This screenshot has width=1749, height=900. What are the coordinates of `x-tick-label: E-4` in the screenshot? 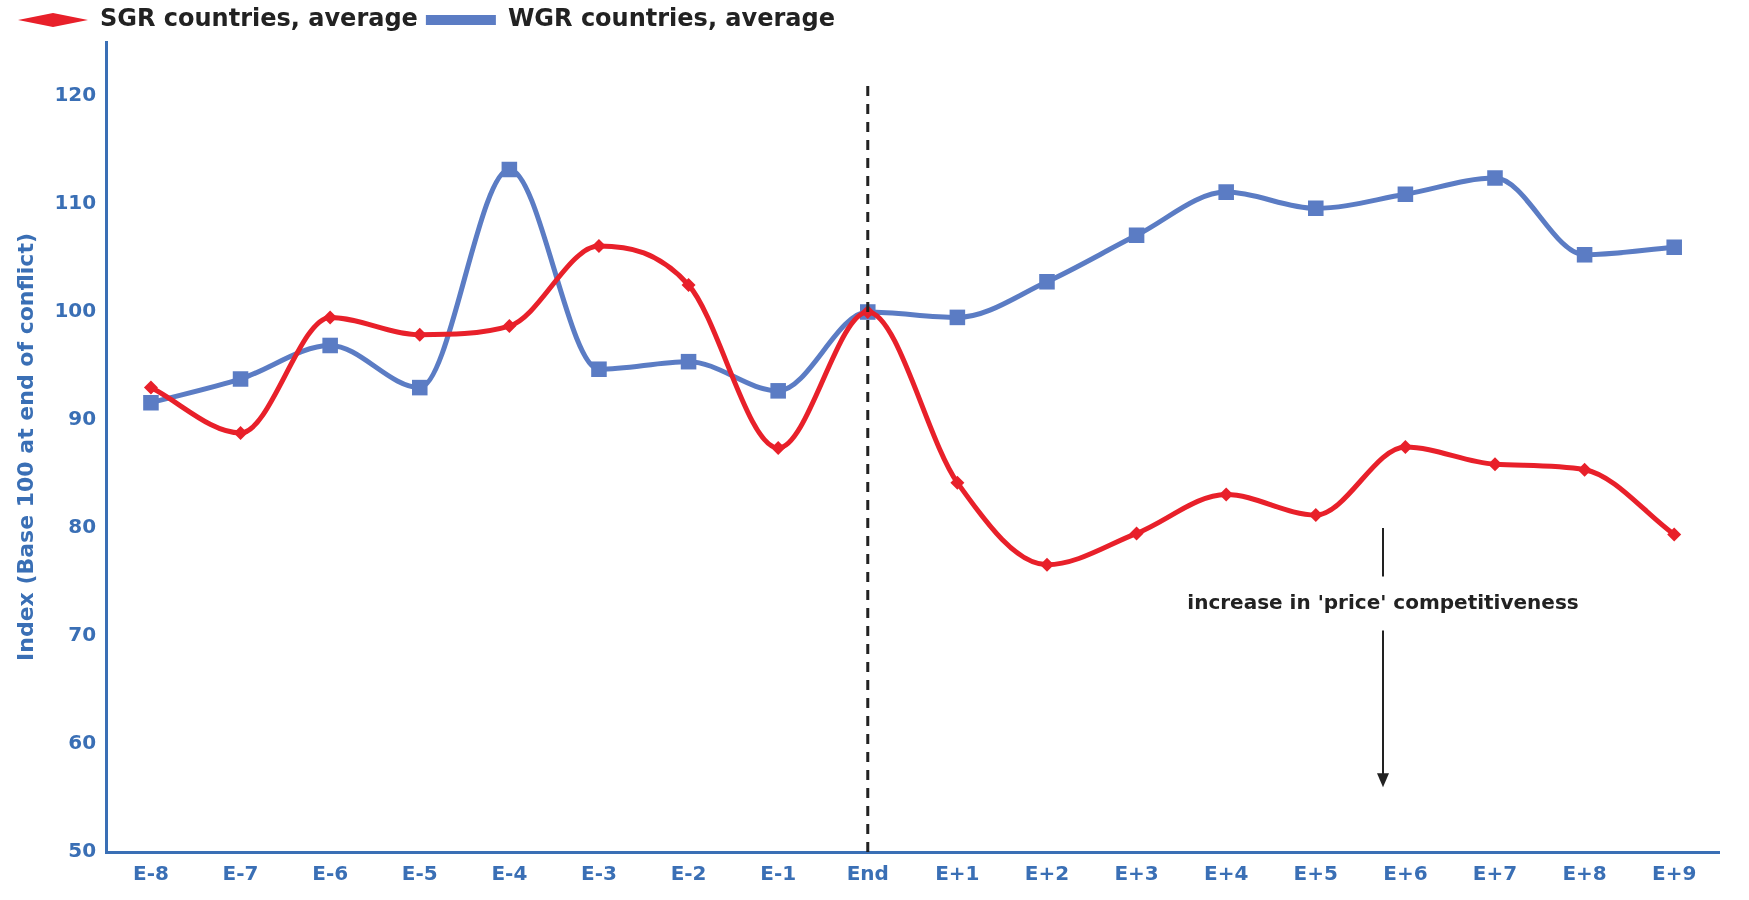 It's located at (509, 873).